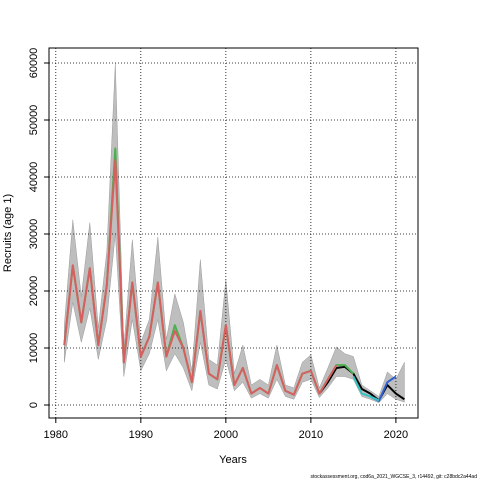  Describe the element at coordinates (56, 435) in the screenshot. I see `x-tick-label: 1980` at that location.